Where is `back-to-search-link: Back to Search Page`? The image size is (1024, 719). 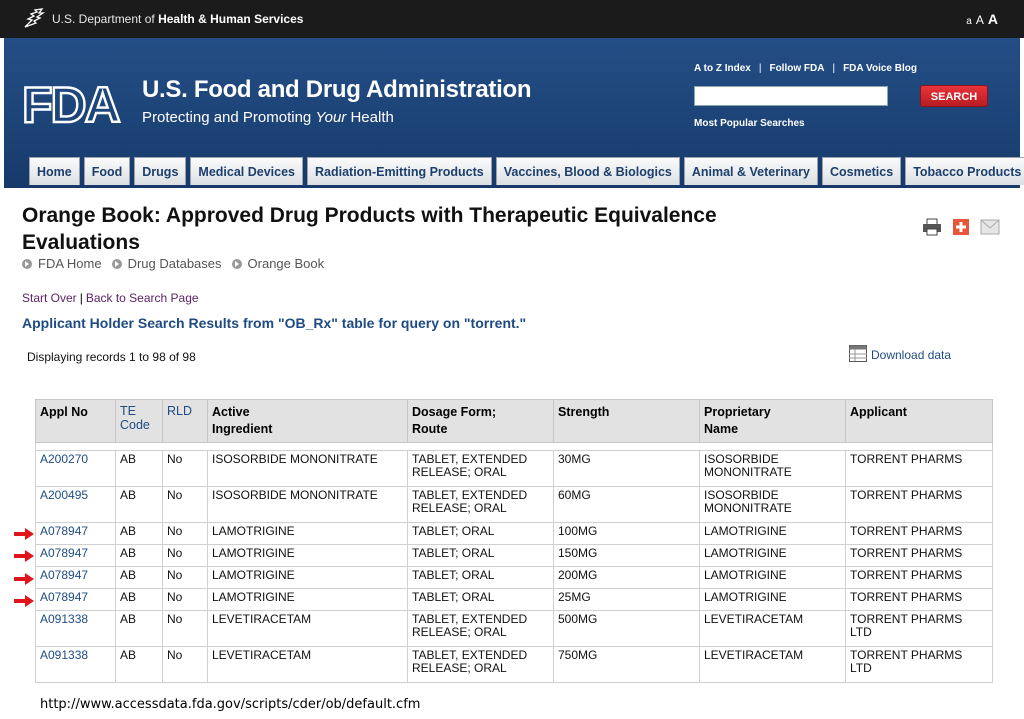
back-to-search-link: Back to Search Page is located at coordinates (142, 298).